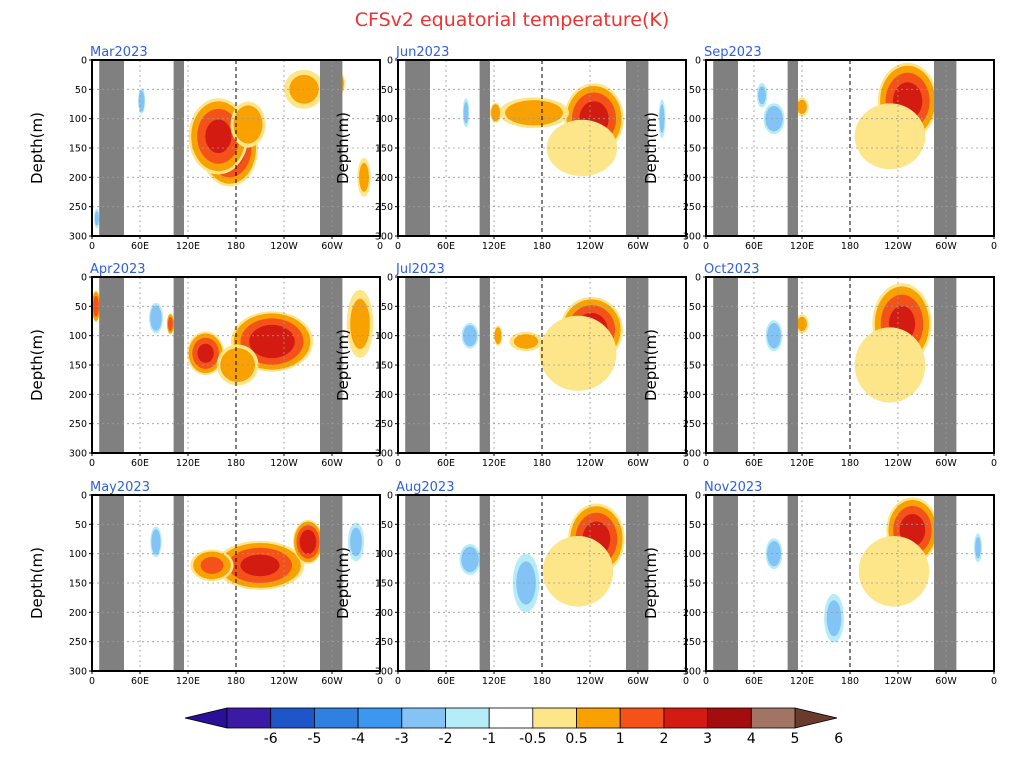 This screenshot has height=760, width=1024. I want to click on colorbar-label: -6, so click(271, 739).